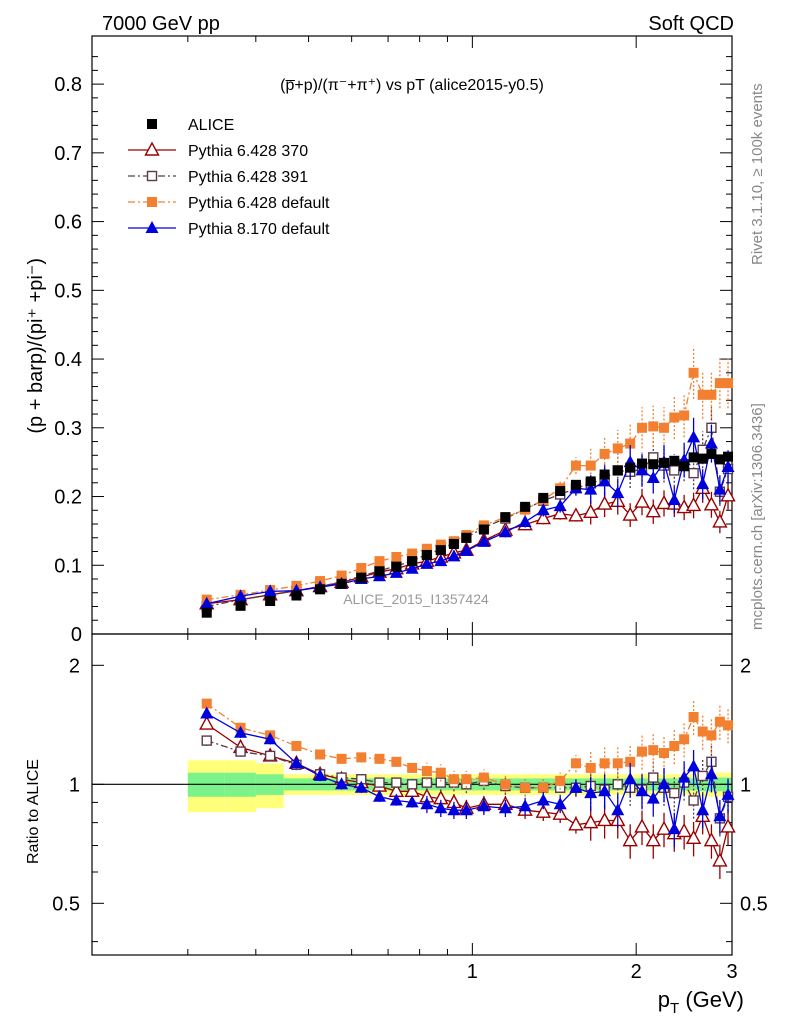 The width and height of the screenshot is (786, 1024). What do you see at coordinates (259, 229) in the screenshot?
I see `legend-label: Pythia 8.170 default` at bounding box center [259, 229].